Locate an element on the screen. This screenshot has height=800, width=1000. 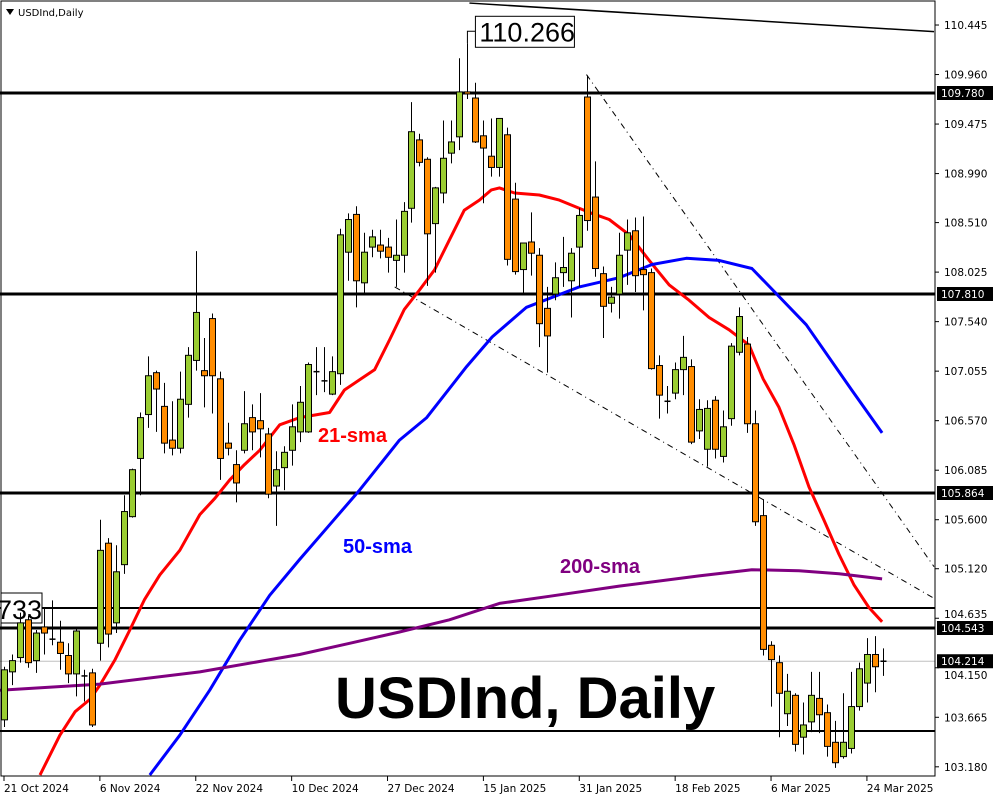
current-price-label: 104.214 is located at coordinates (963, 662).